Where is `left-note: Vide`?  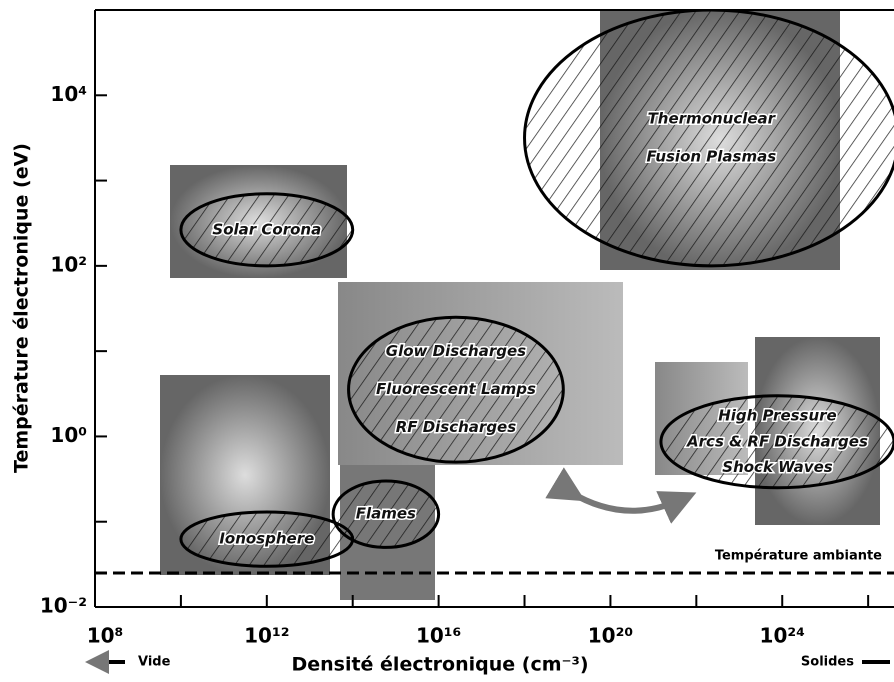
left-note: Vide is located at coordinates (154, 662).